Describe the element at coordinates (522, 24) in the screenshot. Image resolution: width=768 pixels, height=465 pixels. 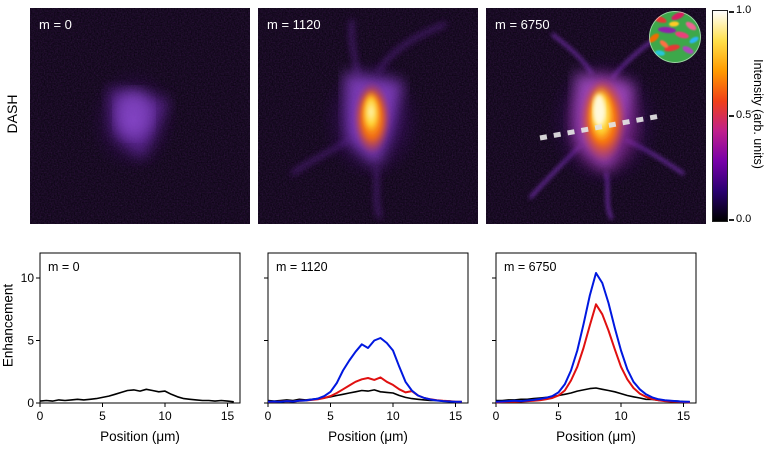
I see `panel-label: m = 6750` at that location.